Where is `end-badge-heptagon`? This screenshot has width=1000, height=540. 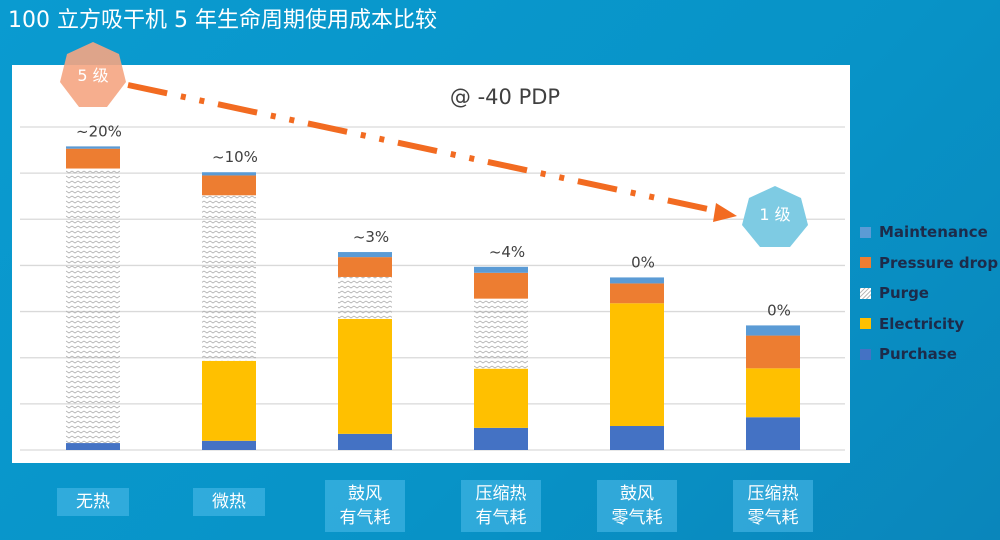 end-badge-heptagon is located at coordinates (775, 216).